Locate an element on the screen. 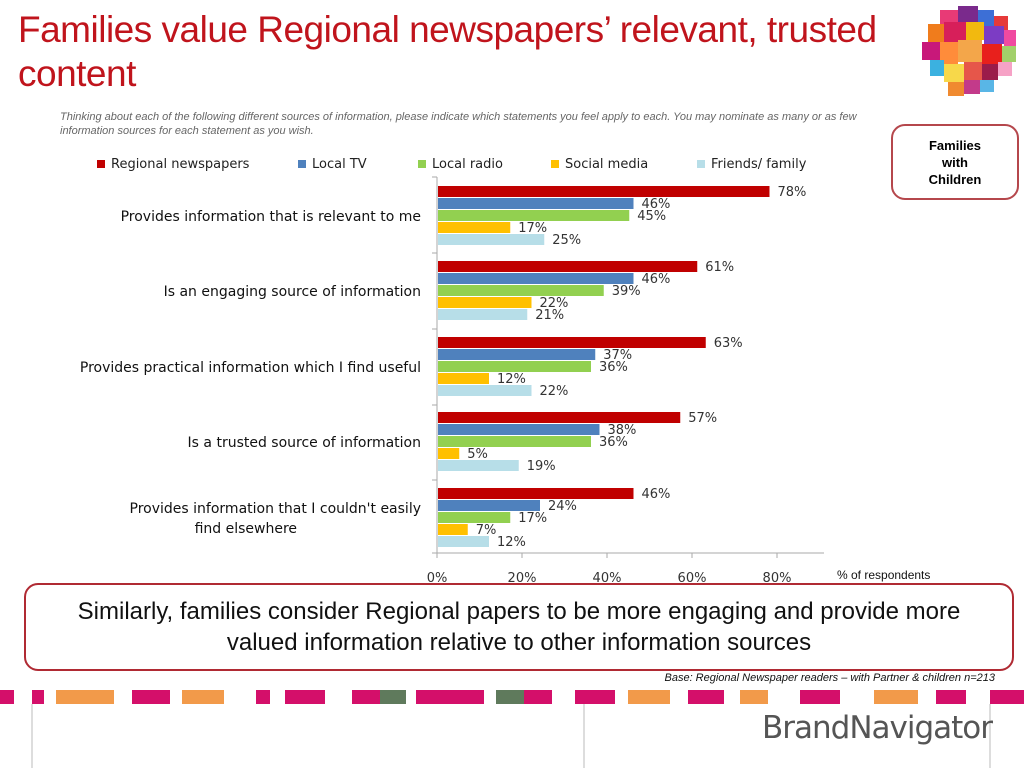 Image resolution: width=1024 pixels, height=768 pixels. footer-divider-lines is located at coordinates (511, 736).